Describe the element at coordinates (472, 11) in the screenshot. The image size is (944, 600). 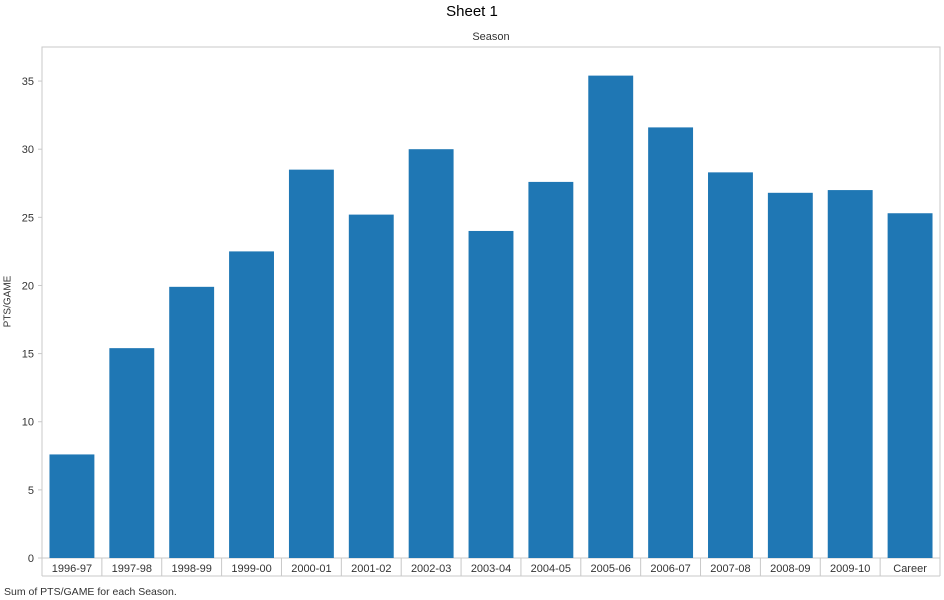
I see `sheet-title: Sheet 1` at that location.